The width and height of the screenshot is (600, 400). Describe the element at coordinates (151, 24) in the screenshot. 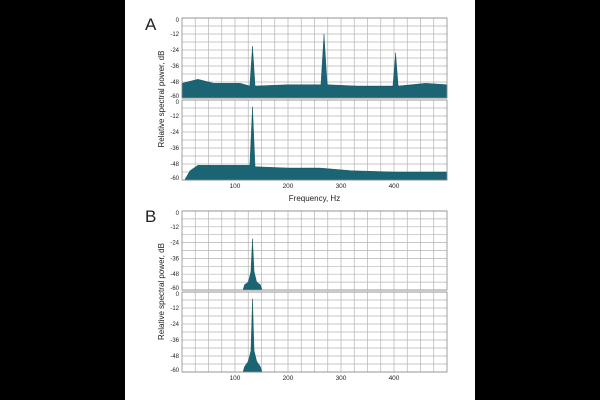

I see `panel-letter-a: A` at that location.